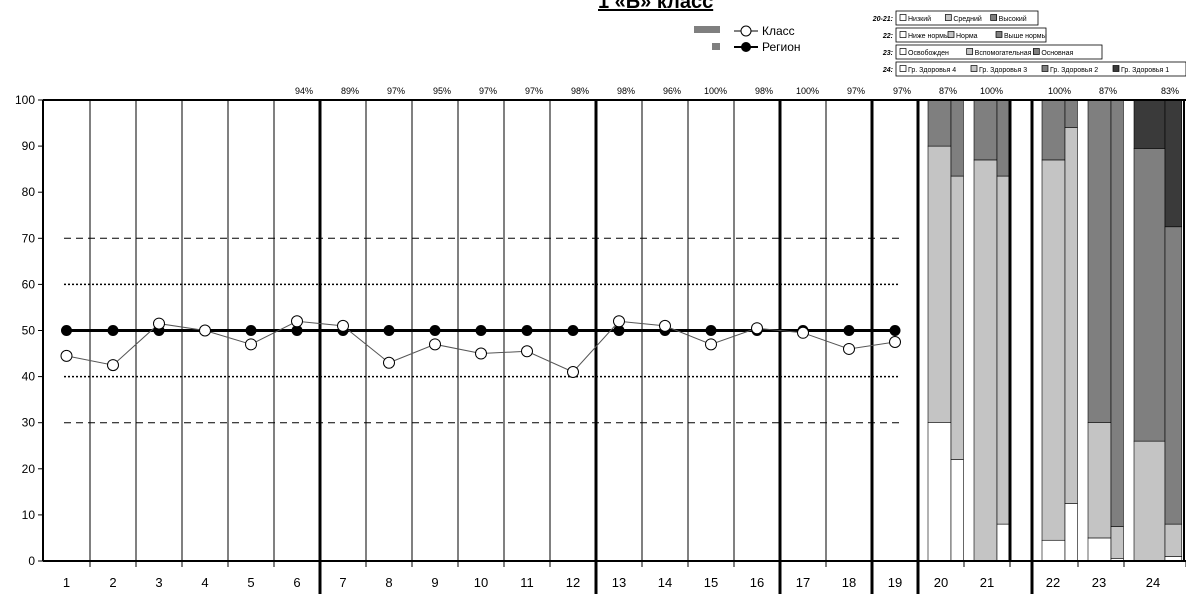 This screenshot has width=1186, height=599. I want to click on bar-legend-label: Освобожден, so click(928, 53).